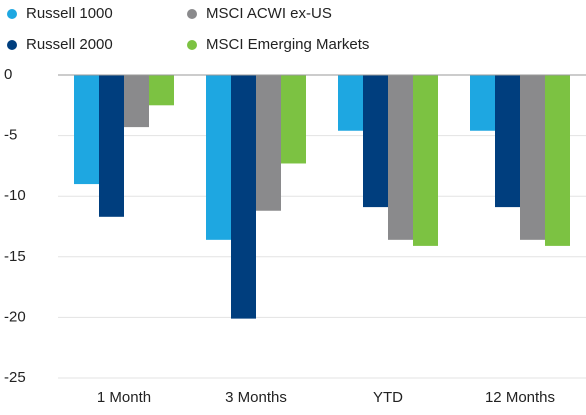 The height and width of the screenshot is (415, 586). Describe the element at coordinates (269, 13) in the screenshot. I see `legend-label: MSCI ACWI ex-US` at that location.